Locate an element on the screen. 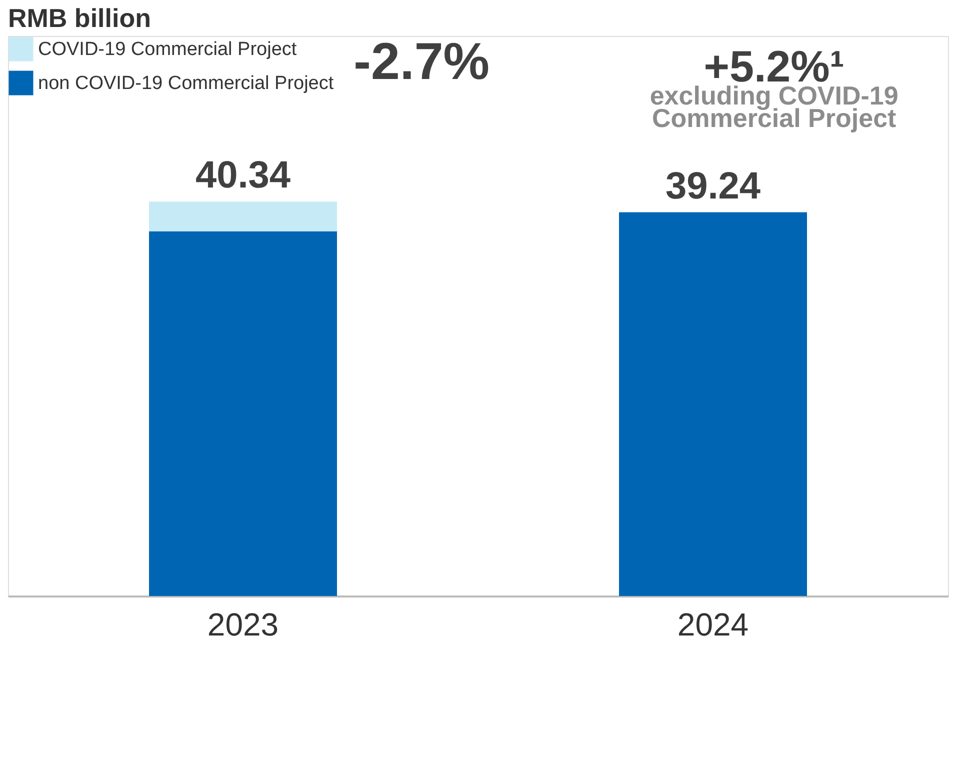  legend-label: non COVID-19 Commercial Project is located at coordinates (186, 83).